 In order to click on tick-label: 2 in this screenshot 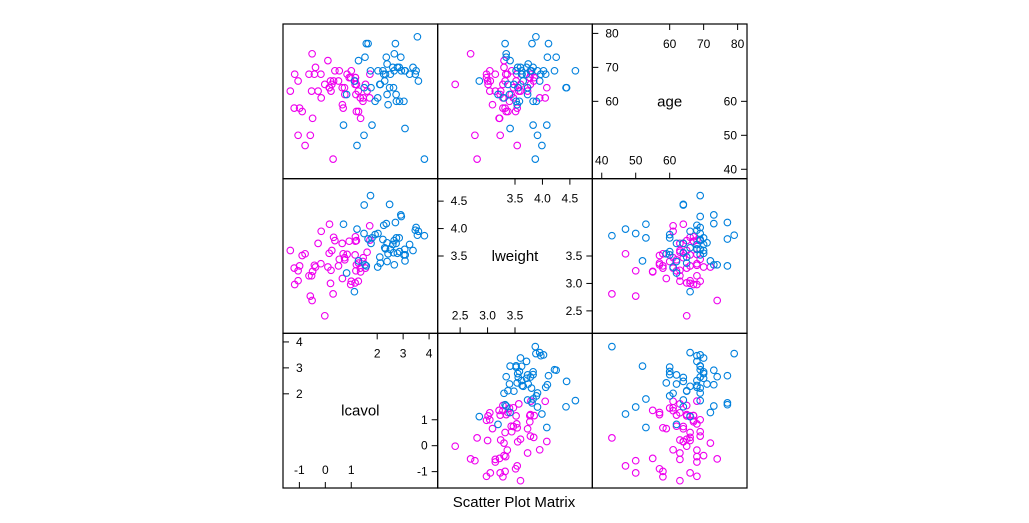, I will do `click(377, 353)`.